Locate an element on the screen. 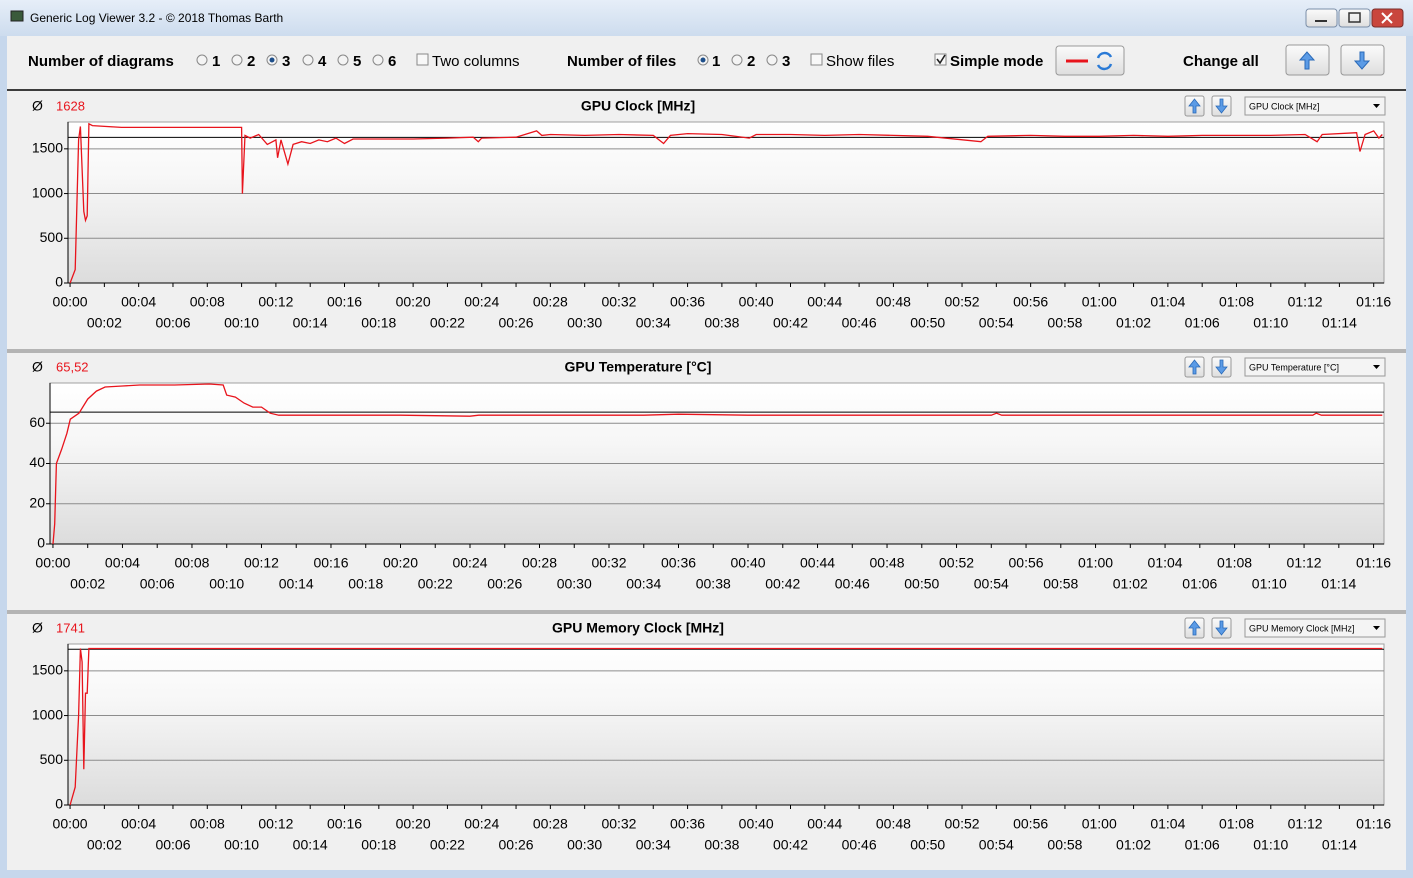 The image size is (1413, 878). x-tick-label: 00:12 is located at coordinates (261, 563).